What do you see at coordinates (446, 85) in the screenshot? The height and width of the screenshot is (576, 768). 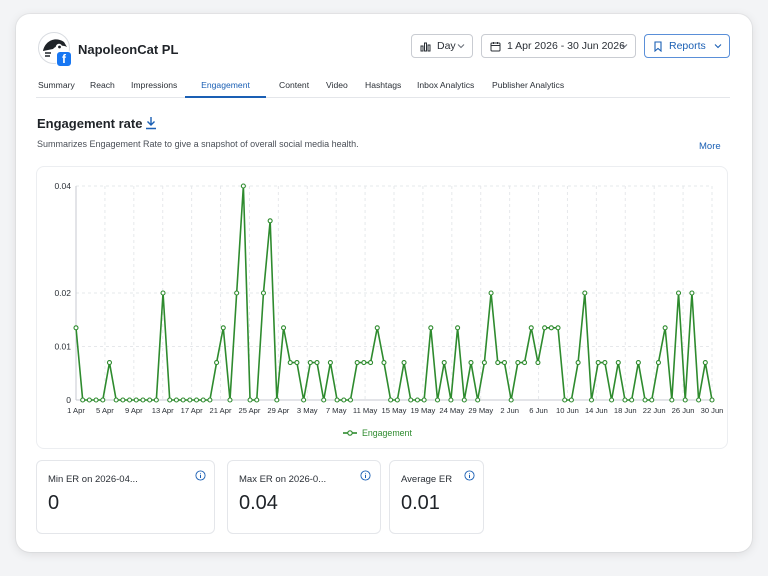 I see `tab-inbox-analytics: Inbox Analytics` at bounding box center [446, 85].